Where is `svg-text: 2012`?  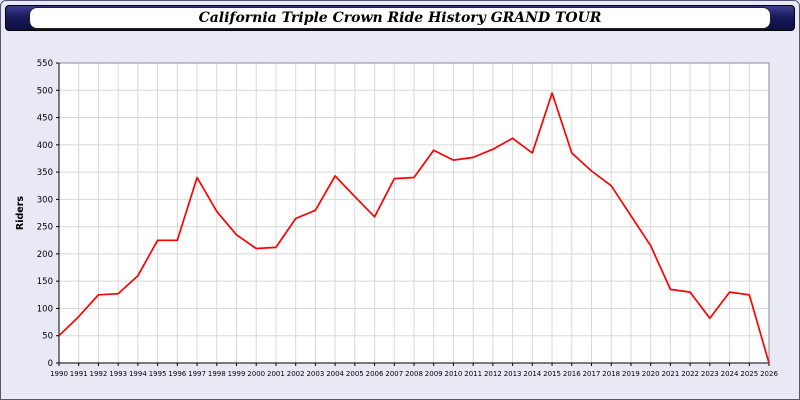 svg-text: 2012 is located at coordinates (493, 374).